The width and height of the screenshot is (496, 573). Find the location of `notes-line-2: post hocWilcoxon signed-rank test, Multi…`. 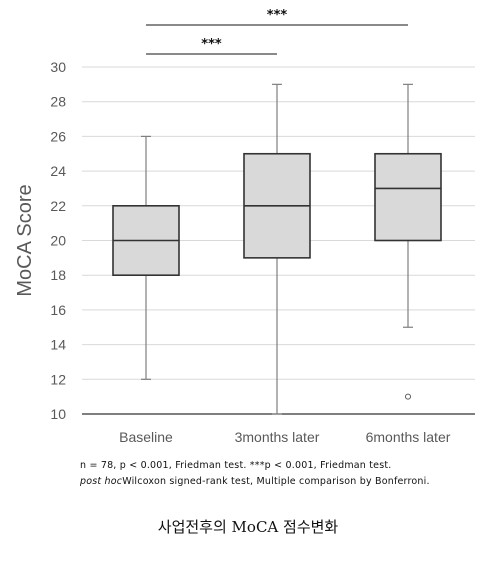

notes-line-2: post hocWilcoxon signed-rank test, Multi… is located at coordinates (255, 482).